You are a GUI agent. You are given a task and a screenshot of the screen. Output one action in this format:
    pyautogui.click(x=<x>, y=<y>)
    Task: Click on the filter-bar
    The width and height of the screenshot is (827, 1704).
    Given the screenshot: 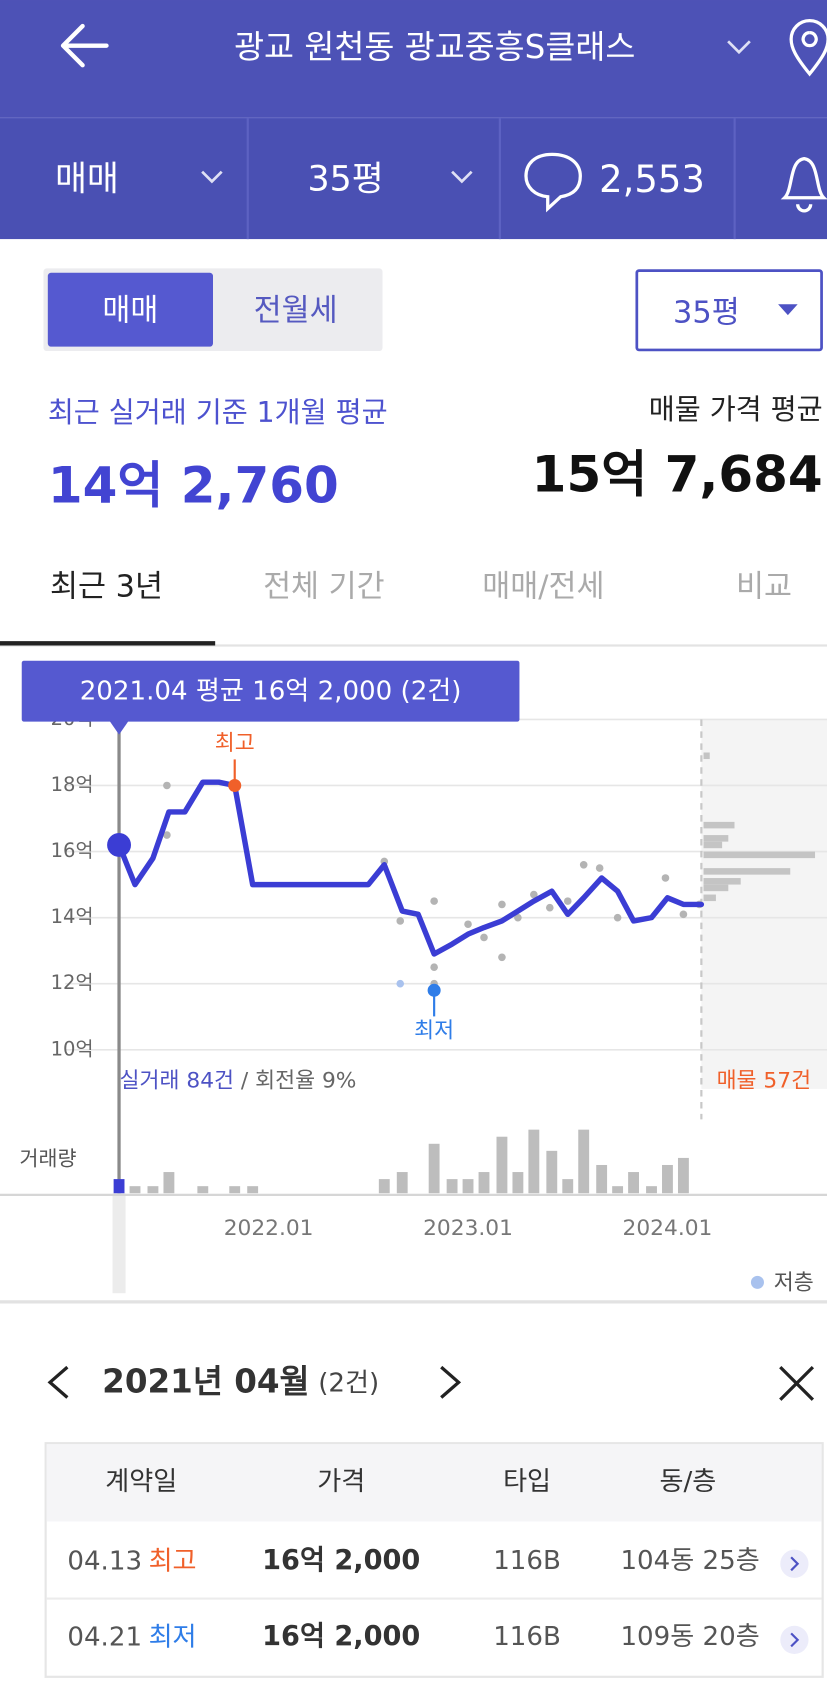 What is the action you would take?
    pyautogui.click(x=413, y=178)
    